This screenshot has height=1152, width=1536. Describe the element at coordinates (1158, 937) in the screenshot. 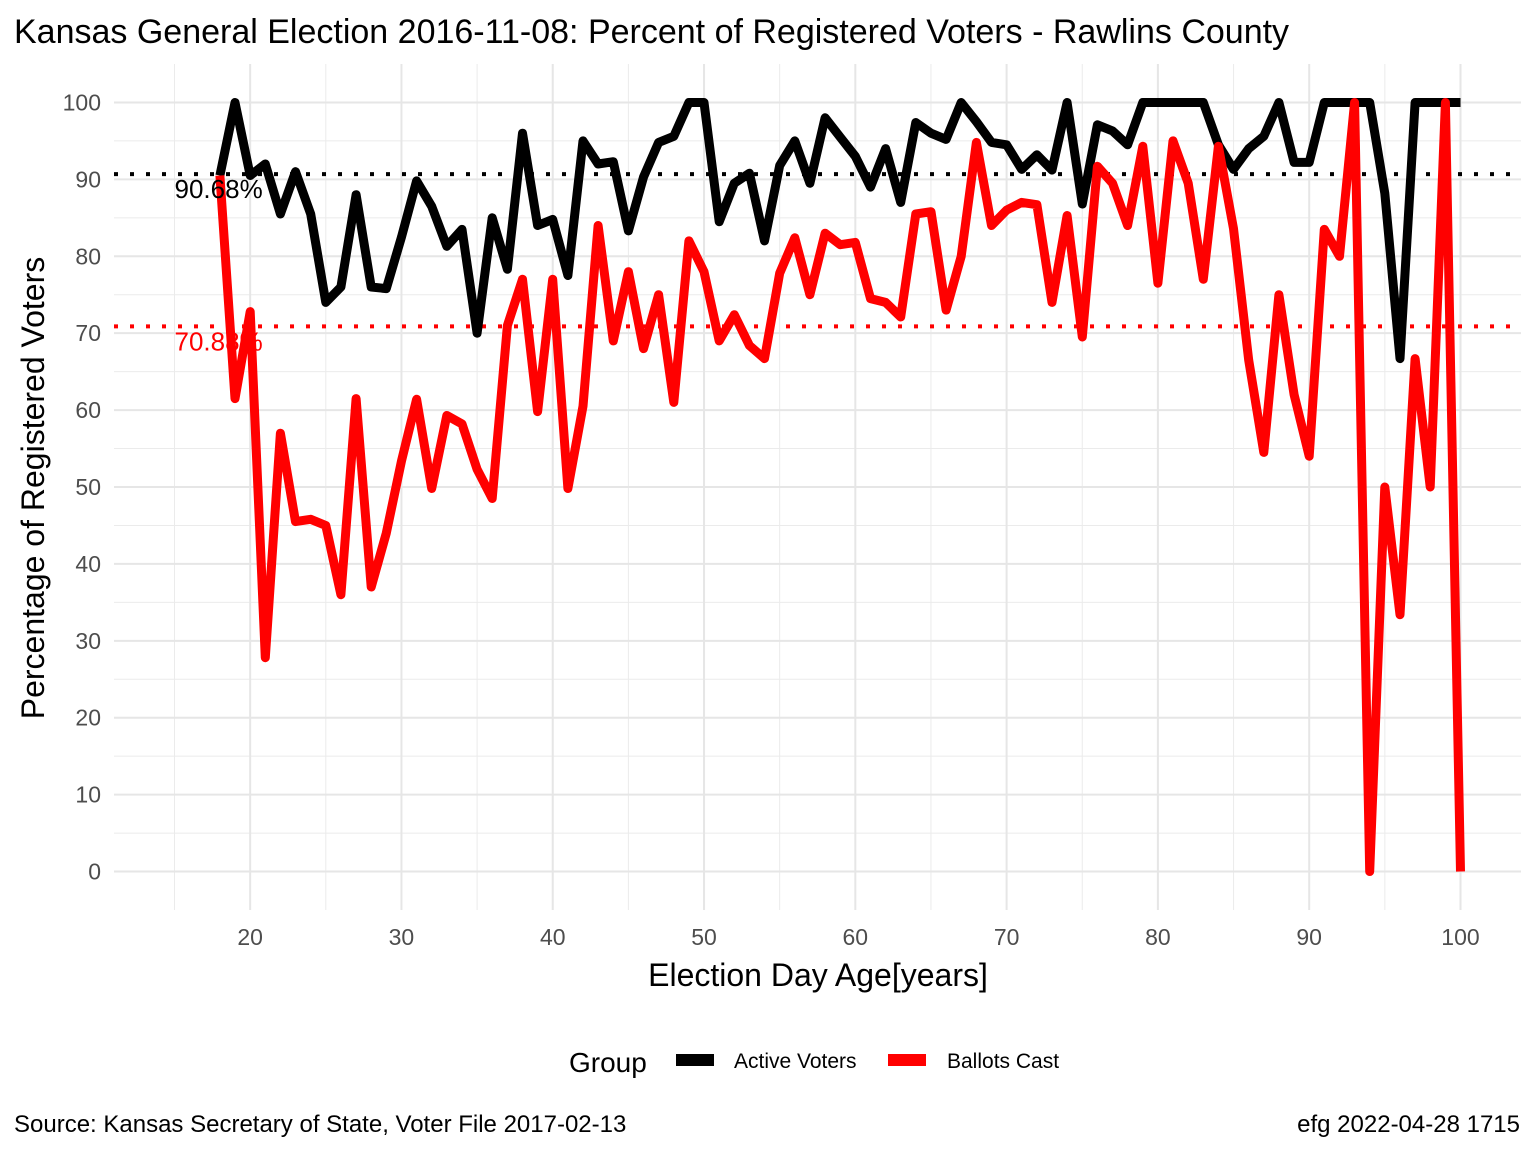

I see `x-tick-label: 80` at that location.